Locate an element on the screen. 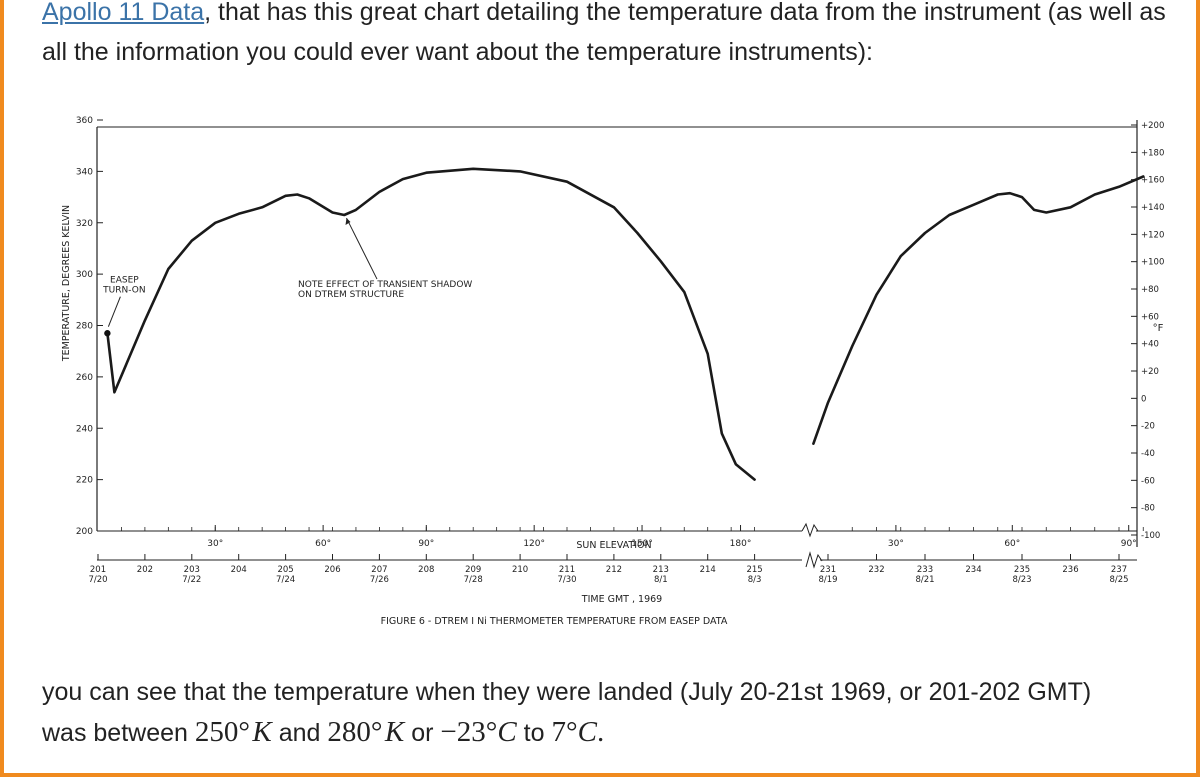 The height and width of the screenshot is (777, 1200). math-250k: 250° K is located at coordinates (233, 732).